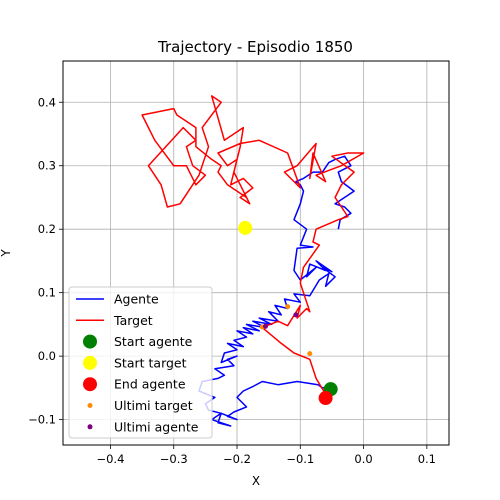  Describe the element at coordinates (150, 362) in the screenshot. I see `legend-start-target-label: Start target` at that location.